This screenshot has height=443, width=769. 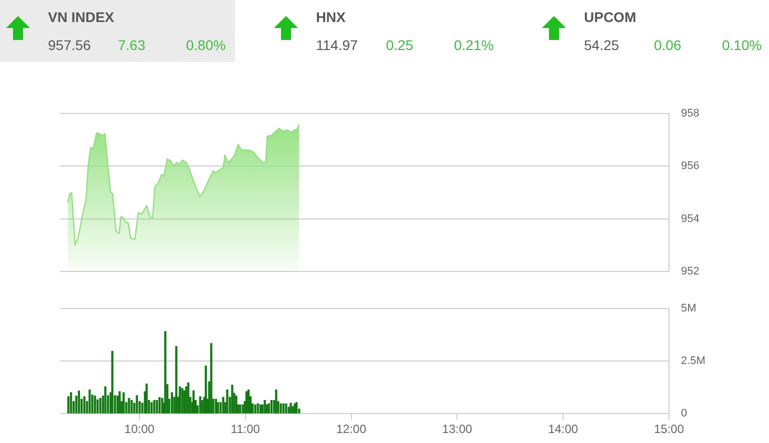 What do you see at coordinates (81, 17) in the screenshot?
I see `text: VN INDEX` at bounding box center [81, 17].